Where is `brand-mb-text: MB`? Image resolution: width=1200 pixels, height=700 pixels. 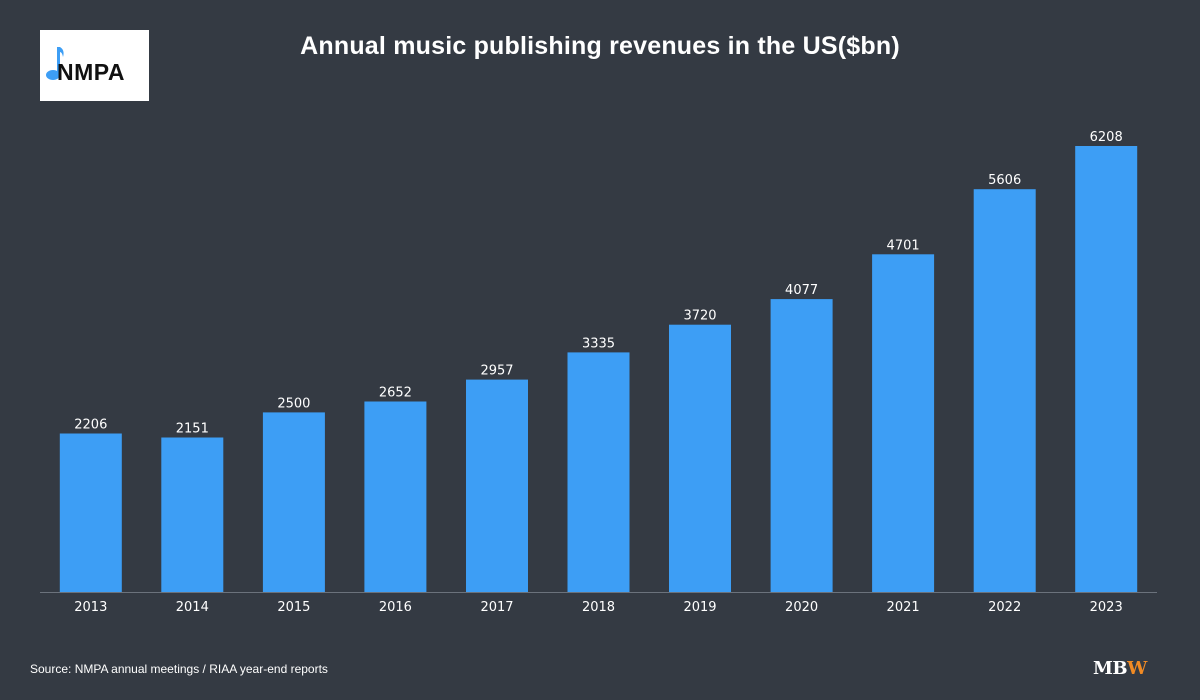 brand-mb-text: MB is located at coordinates (1110, 668).